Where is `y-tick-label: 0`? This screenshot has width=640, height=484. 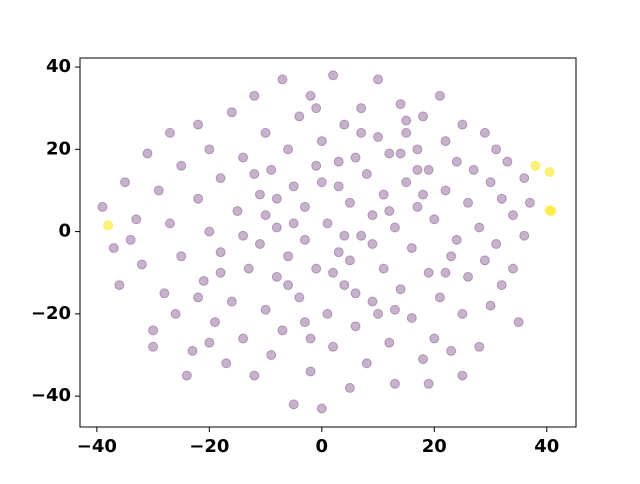 y-tick-label: 0 is located at coordinates (64, 231).